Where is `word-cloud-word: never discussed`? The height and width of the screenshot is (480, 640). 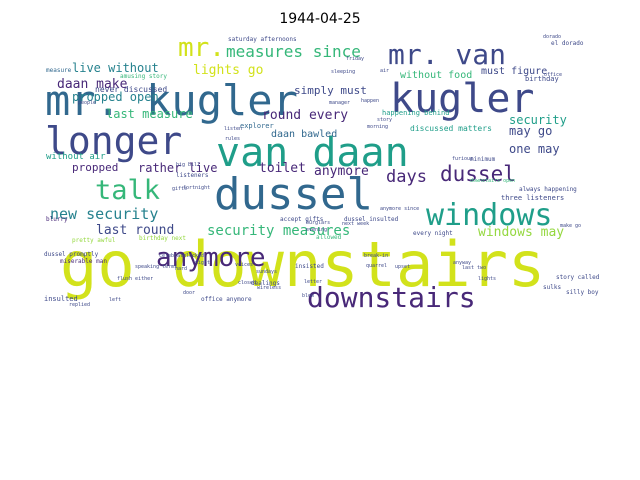 word-cloud-word: never discussed is located at coordinates (131, 89).